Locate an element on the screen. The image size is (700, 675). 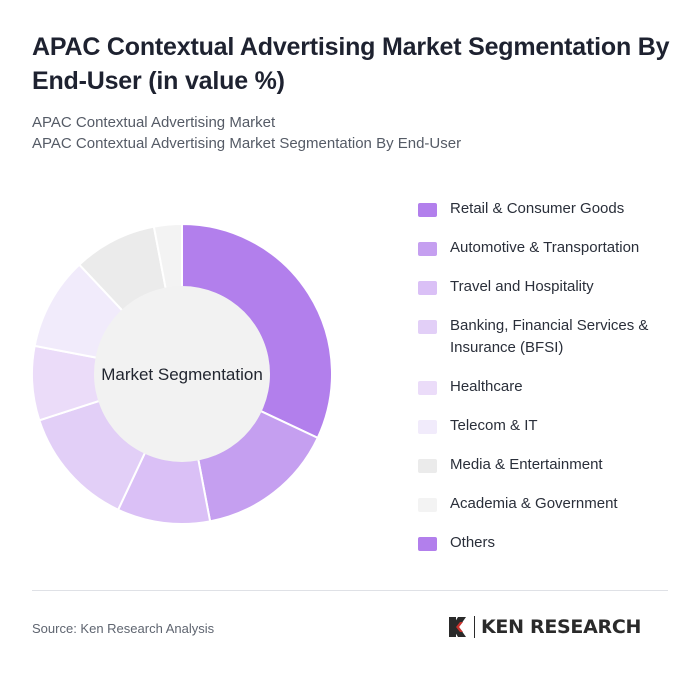
legend-label: Healthcare is located at coordinates (486, 386).